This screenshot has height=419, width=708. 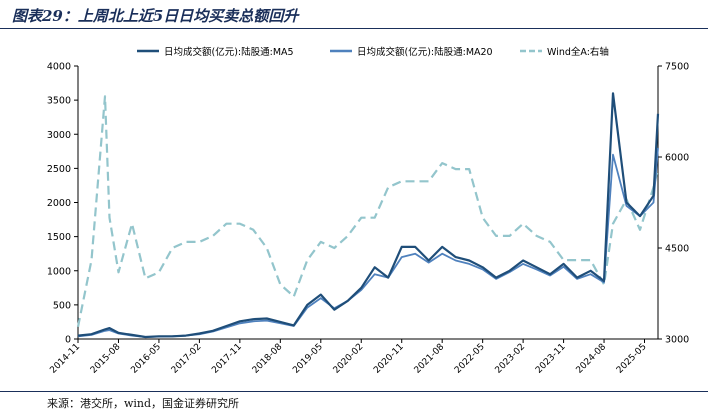 I want to click on x-tick-label: 2024-08, so click(x=592, y=359).